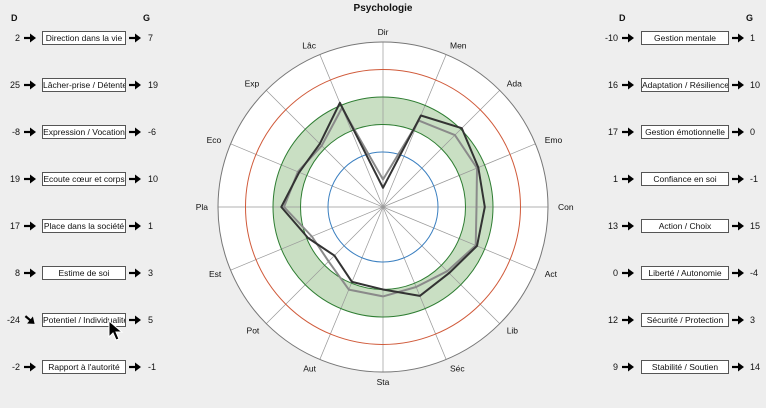 The height and width of the screenshot is (408, 766). Describe the element at coordinates (84, 38) in the screenshot. I see `indicator-label-box: Direction dans la vie` at that location.